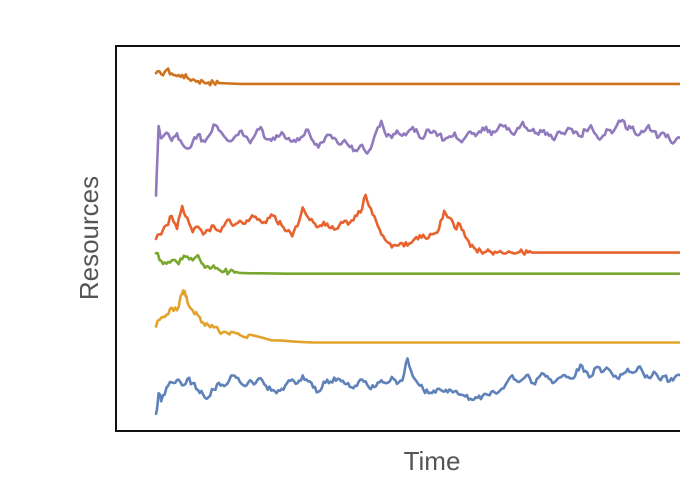 The image size is (680, 500). I want to click on x-axis-label: Time, so click(432, 461).